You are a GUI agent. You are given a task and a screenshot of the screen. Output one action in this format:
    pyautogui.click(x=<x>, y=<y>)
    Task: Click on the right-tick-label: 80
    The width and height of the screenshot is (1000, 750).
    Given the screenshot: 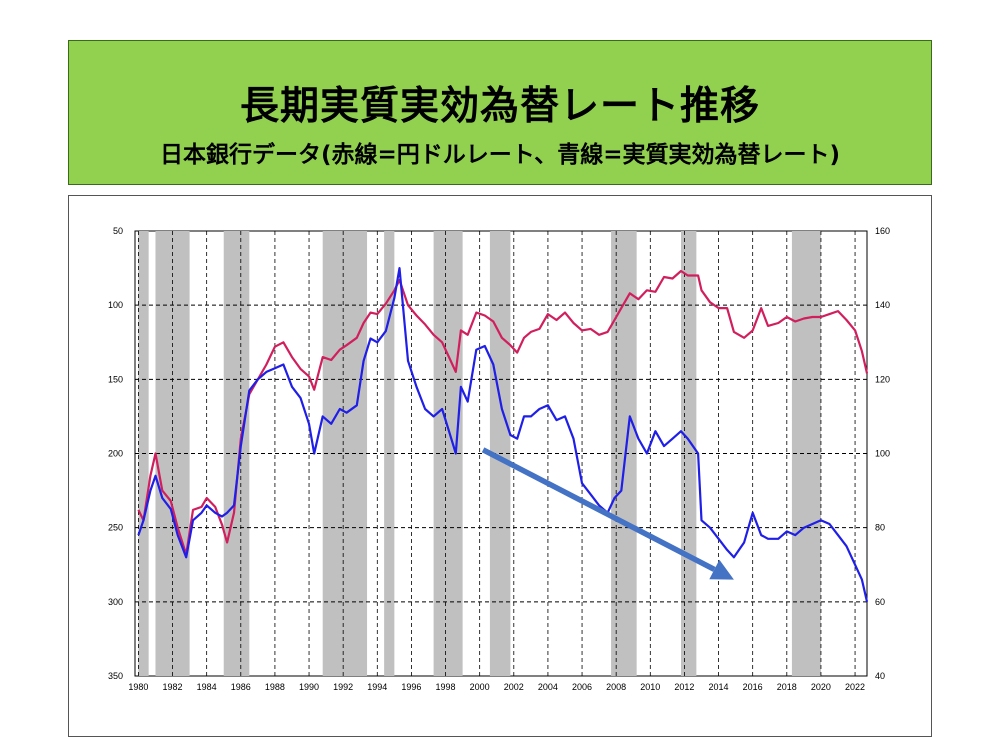 What is the action you would take?
    pyautogui.click(x=880, y=528)
    